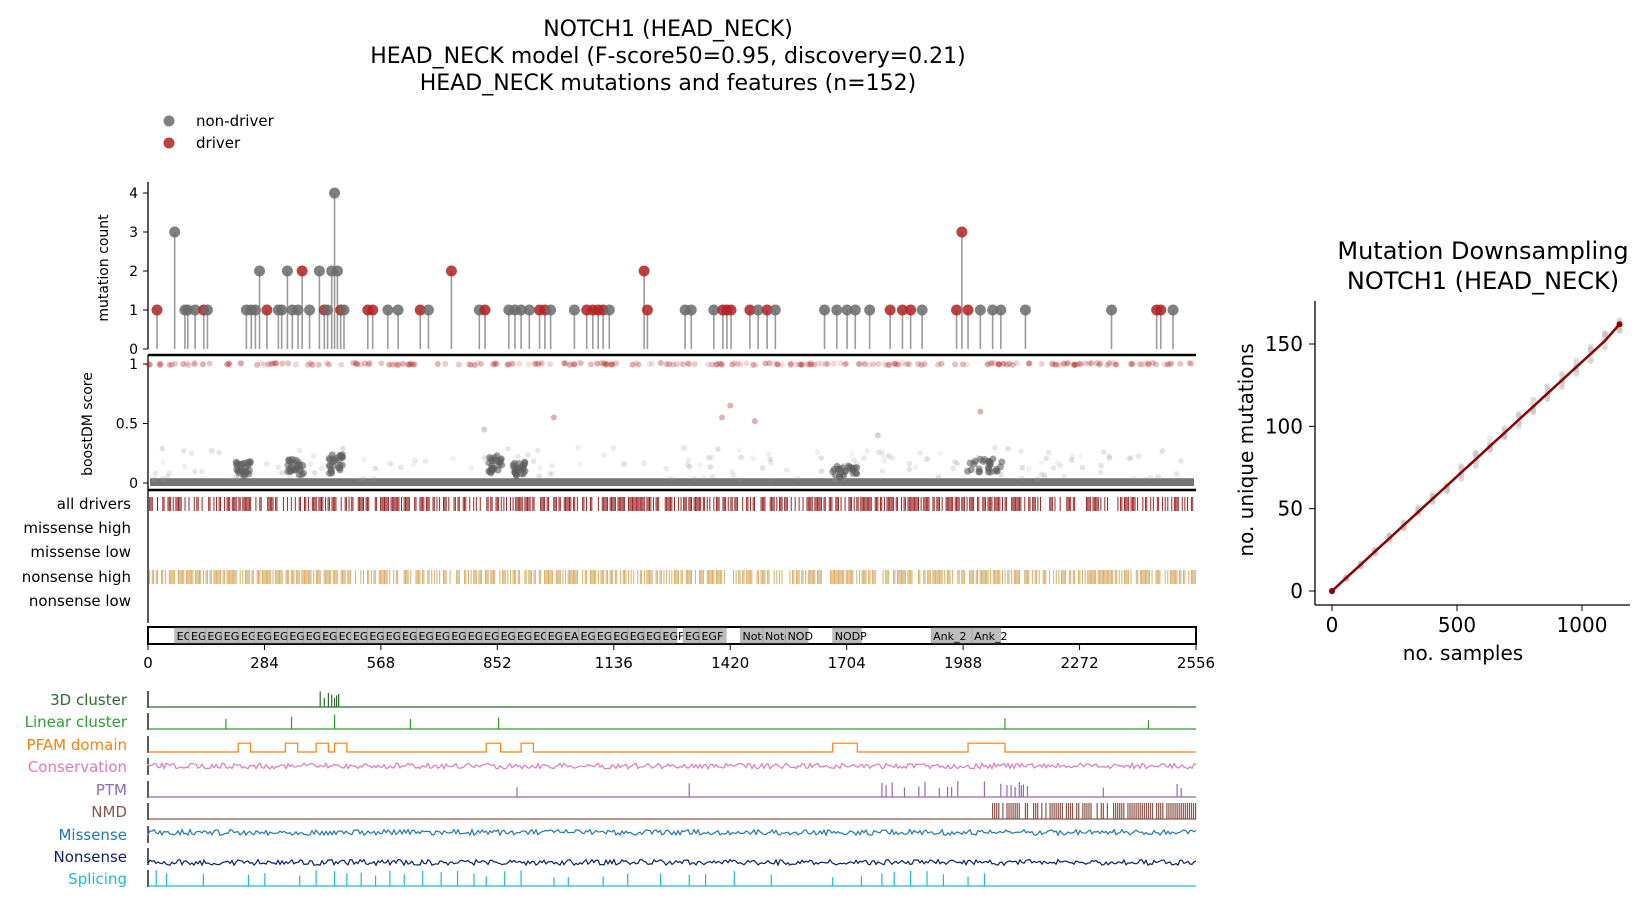 The width and height of the screenshot is (1651, 906). I want to click on barcode-row-label: missense high, so click(77, 528).